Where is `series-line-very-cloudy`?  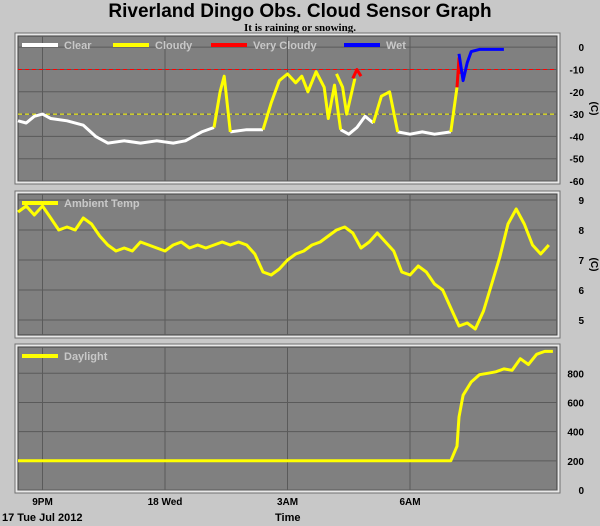 series-line-very-cloudy is located at coordinates (357, 74).